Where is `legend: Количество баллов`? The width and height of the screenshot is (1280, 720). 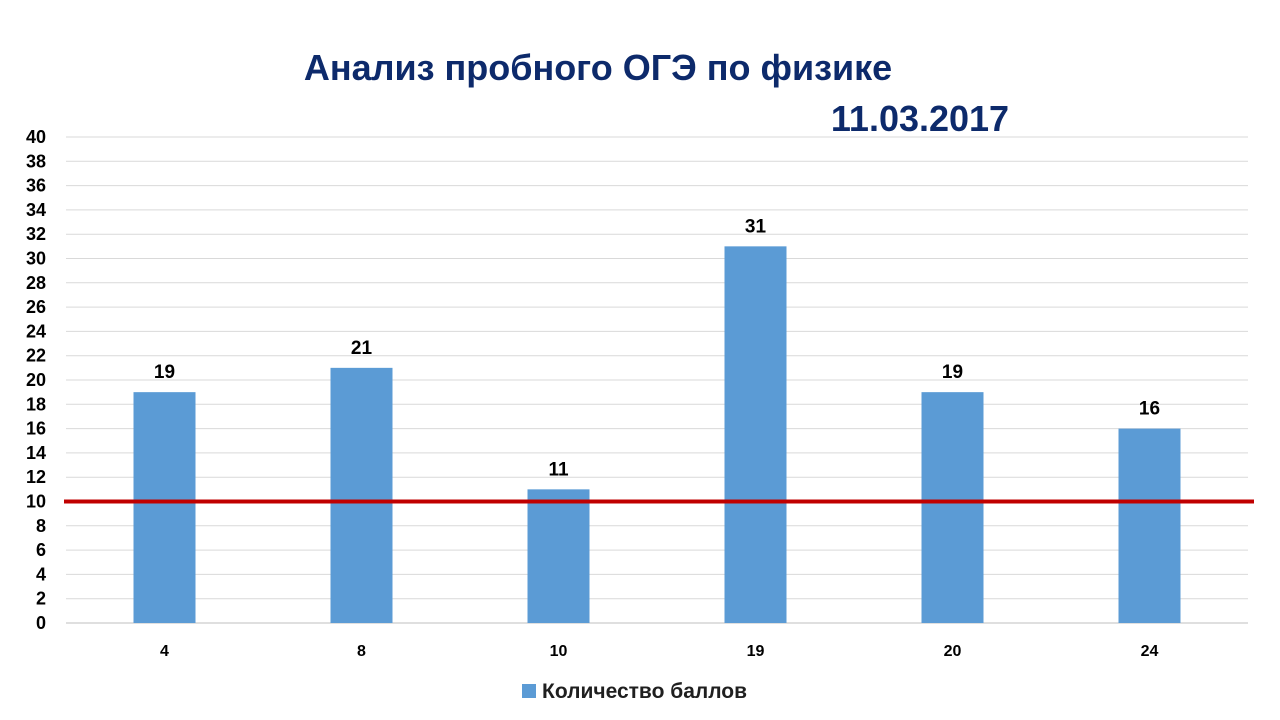 legend: Количество баллов is located at coordinates (634, 691).